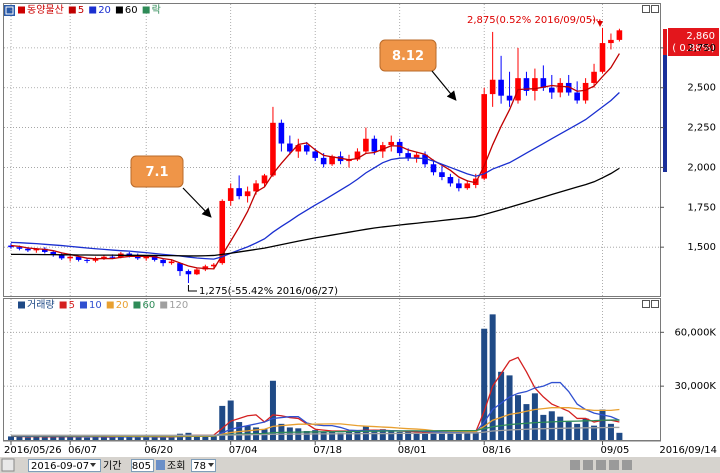 The image size is (720, 473). What do you see at coordinates (148, 305) in the screenshot?
I see `legend-label: 60` at bounding box center [148, 305].